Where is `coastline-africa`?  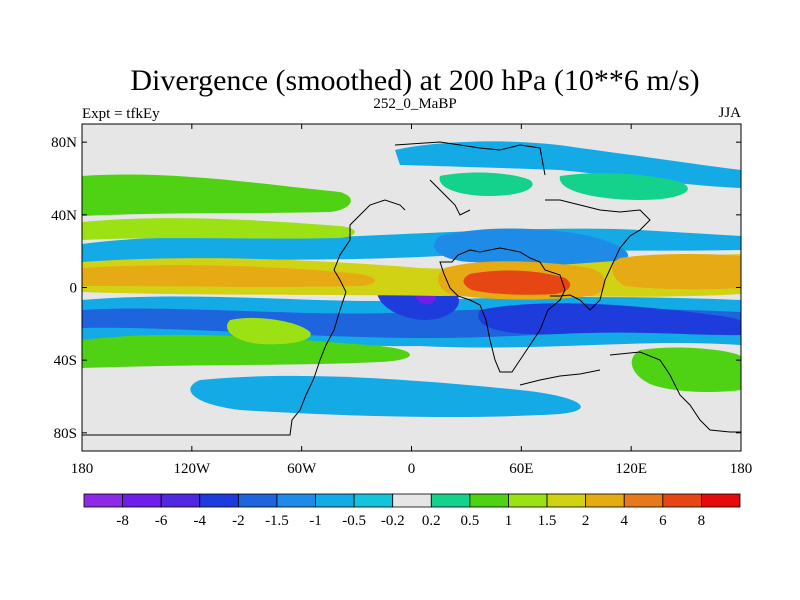 coastline-africa is located at coordinates (502, 310).